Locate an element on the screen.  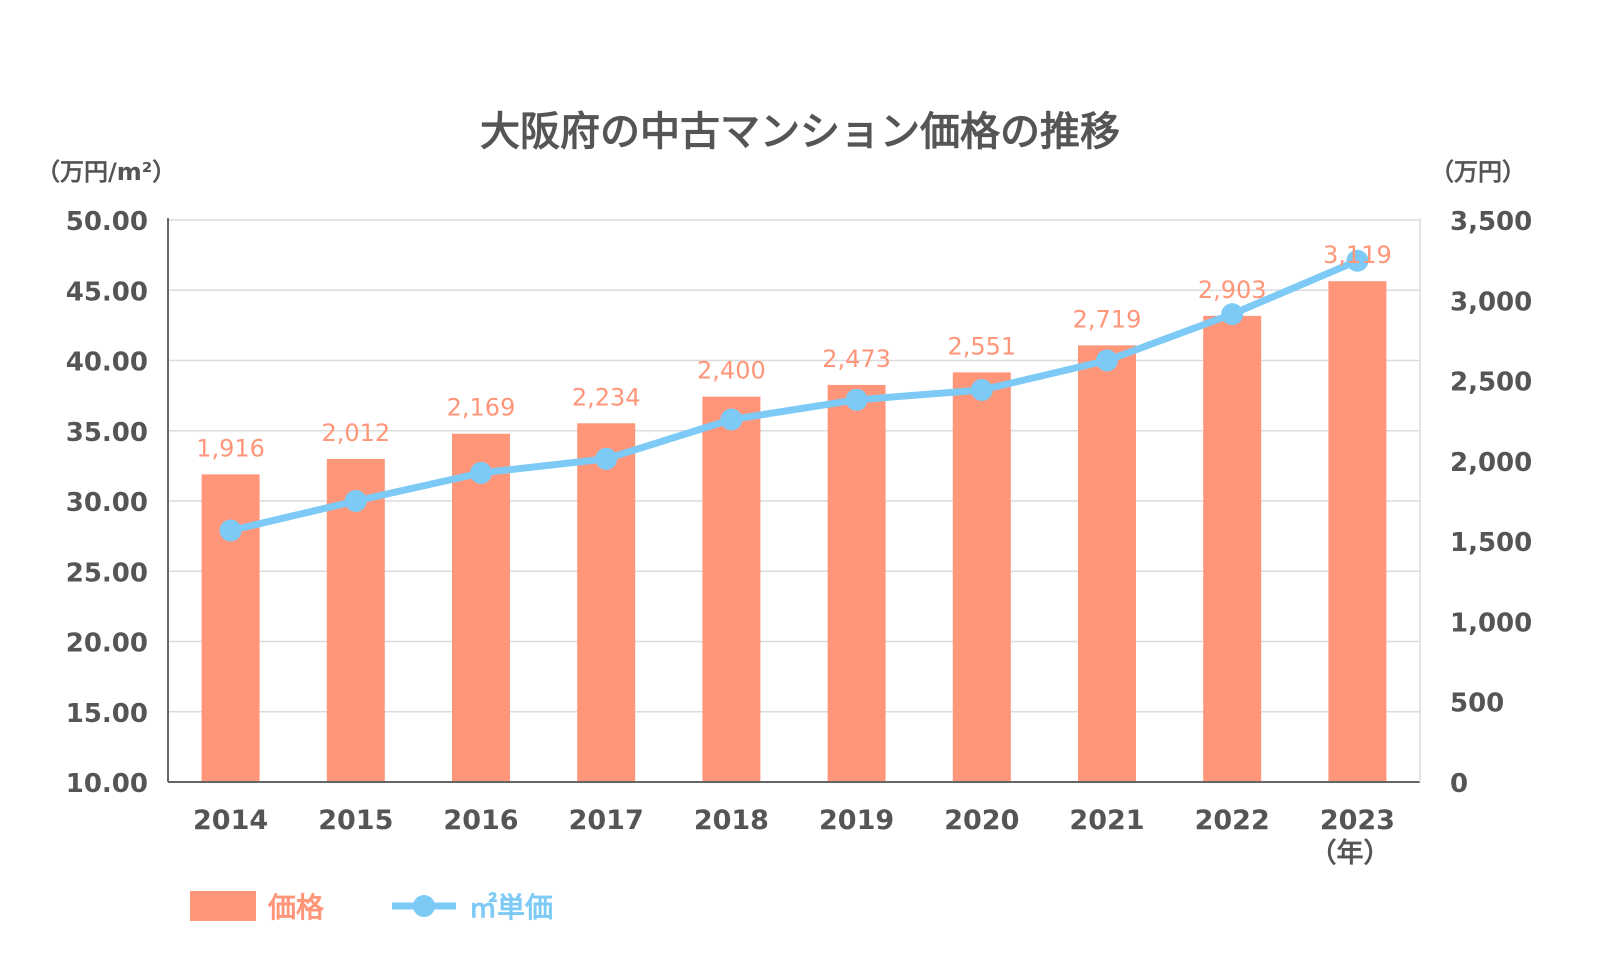
line-point-2016 is located at coordinates (481, 472).